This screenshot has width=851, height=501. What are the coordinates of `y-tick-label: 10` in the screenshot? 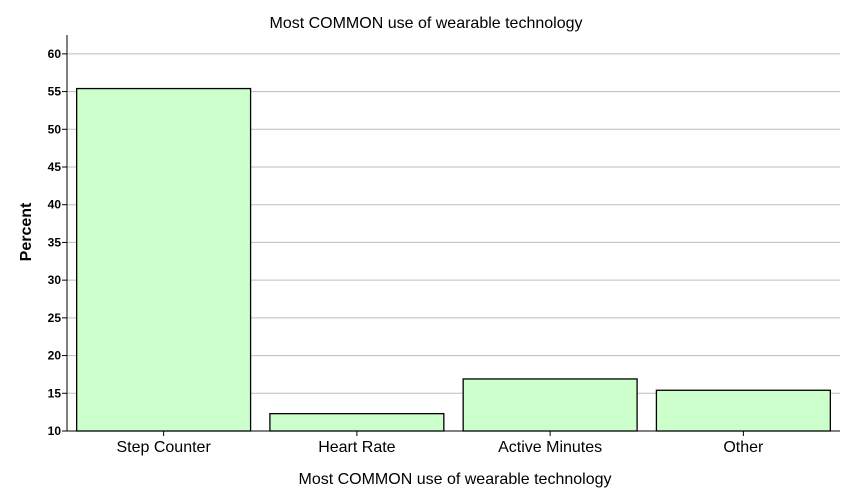 It's located at (55, 431).